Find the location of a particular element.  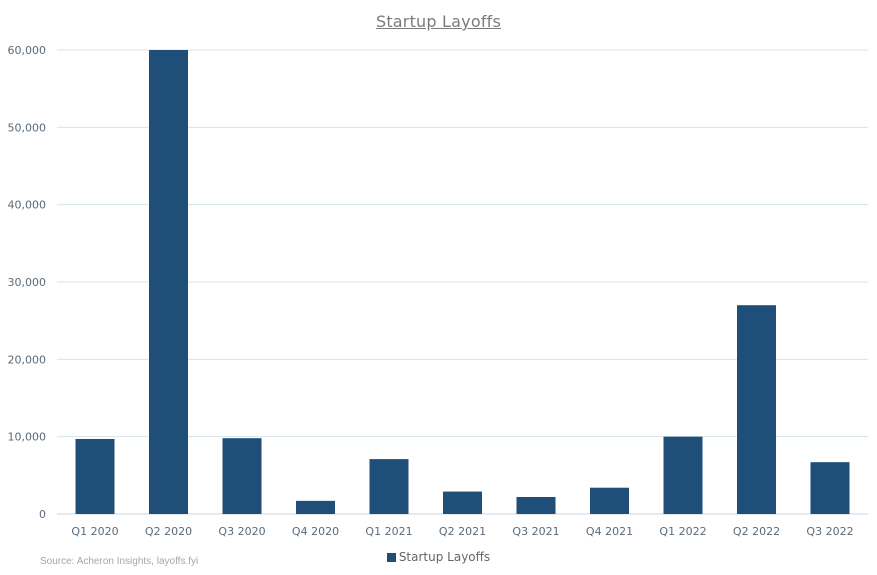

x-tick-label: Q1 2021 is located at coordinates (388, 531).